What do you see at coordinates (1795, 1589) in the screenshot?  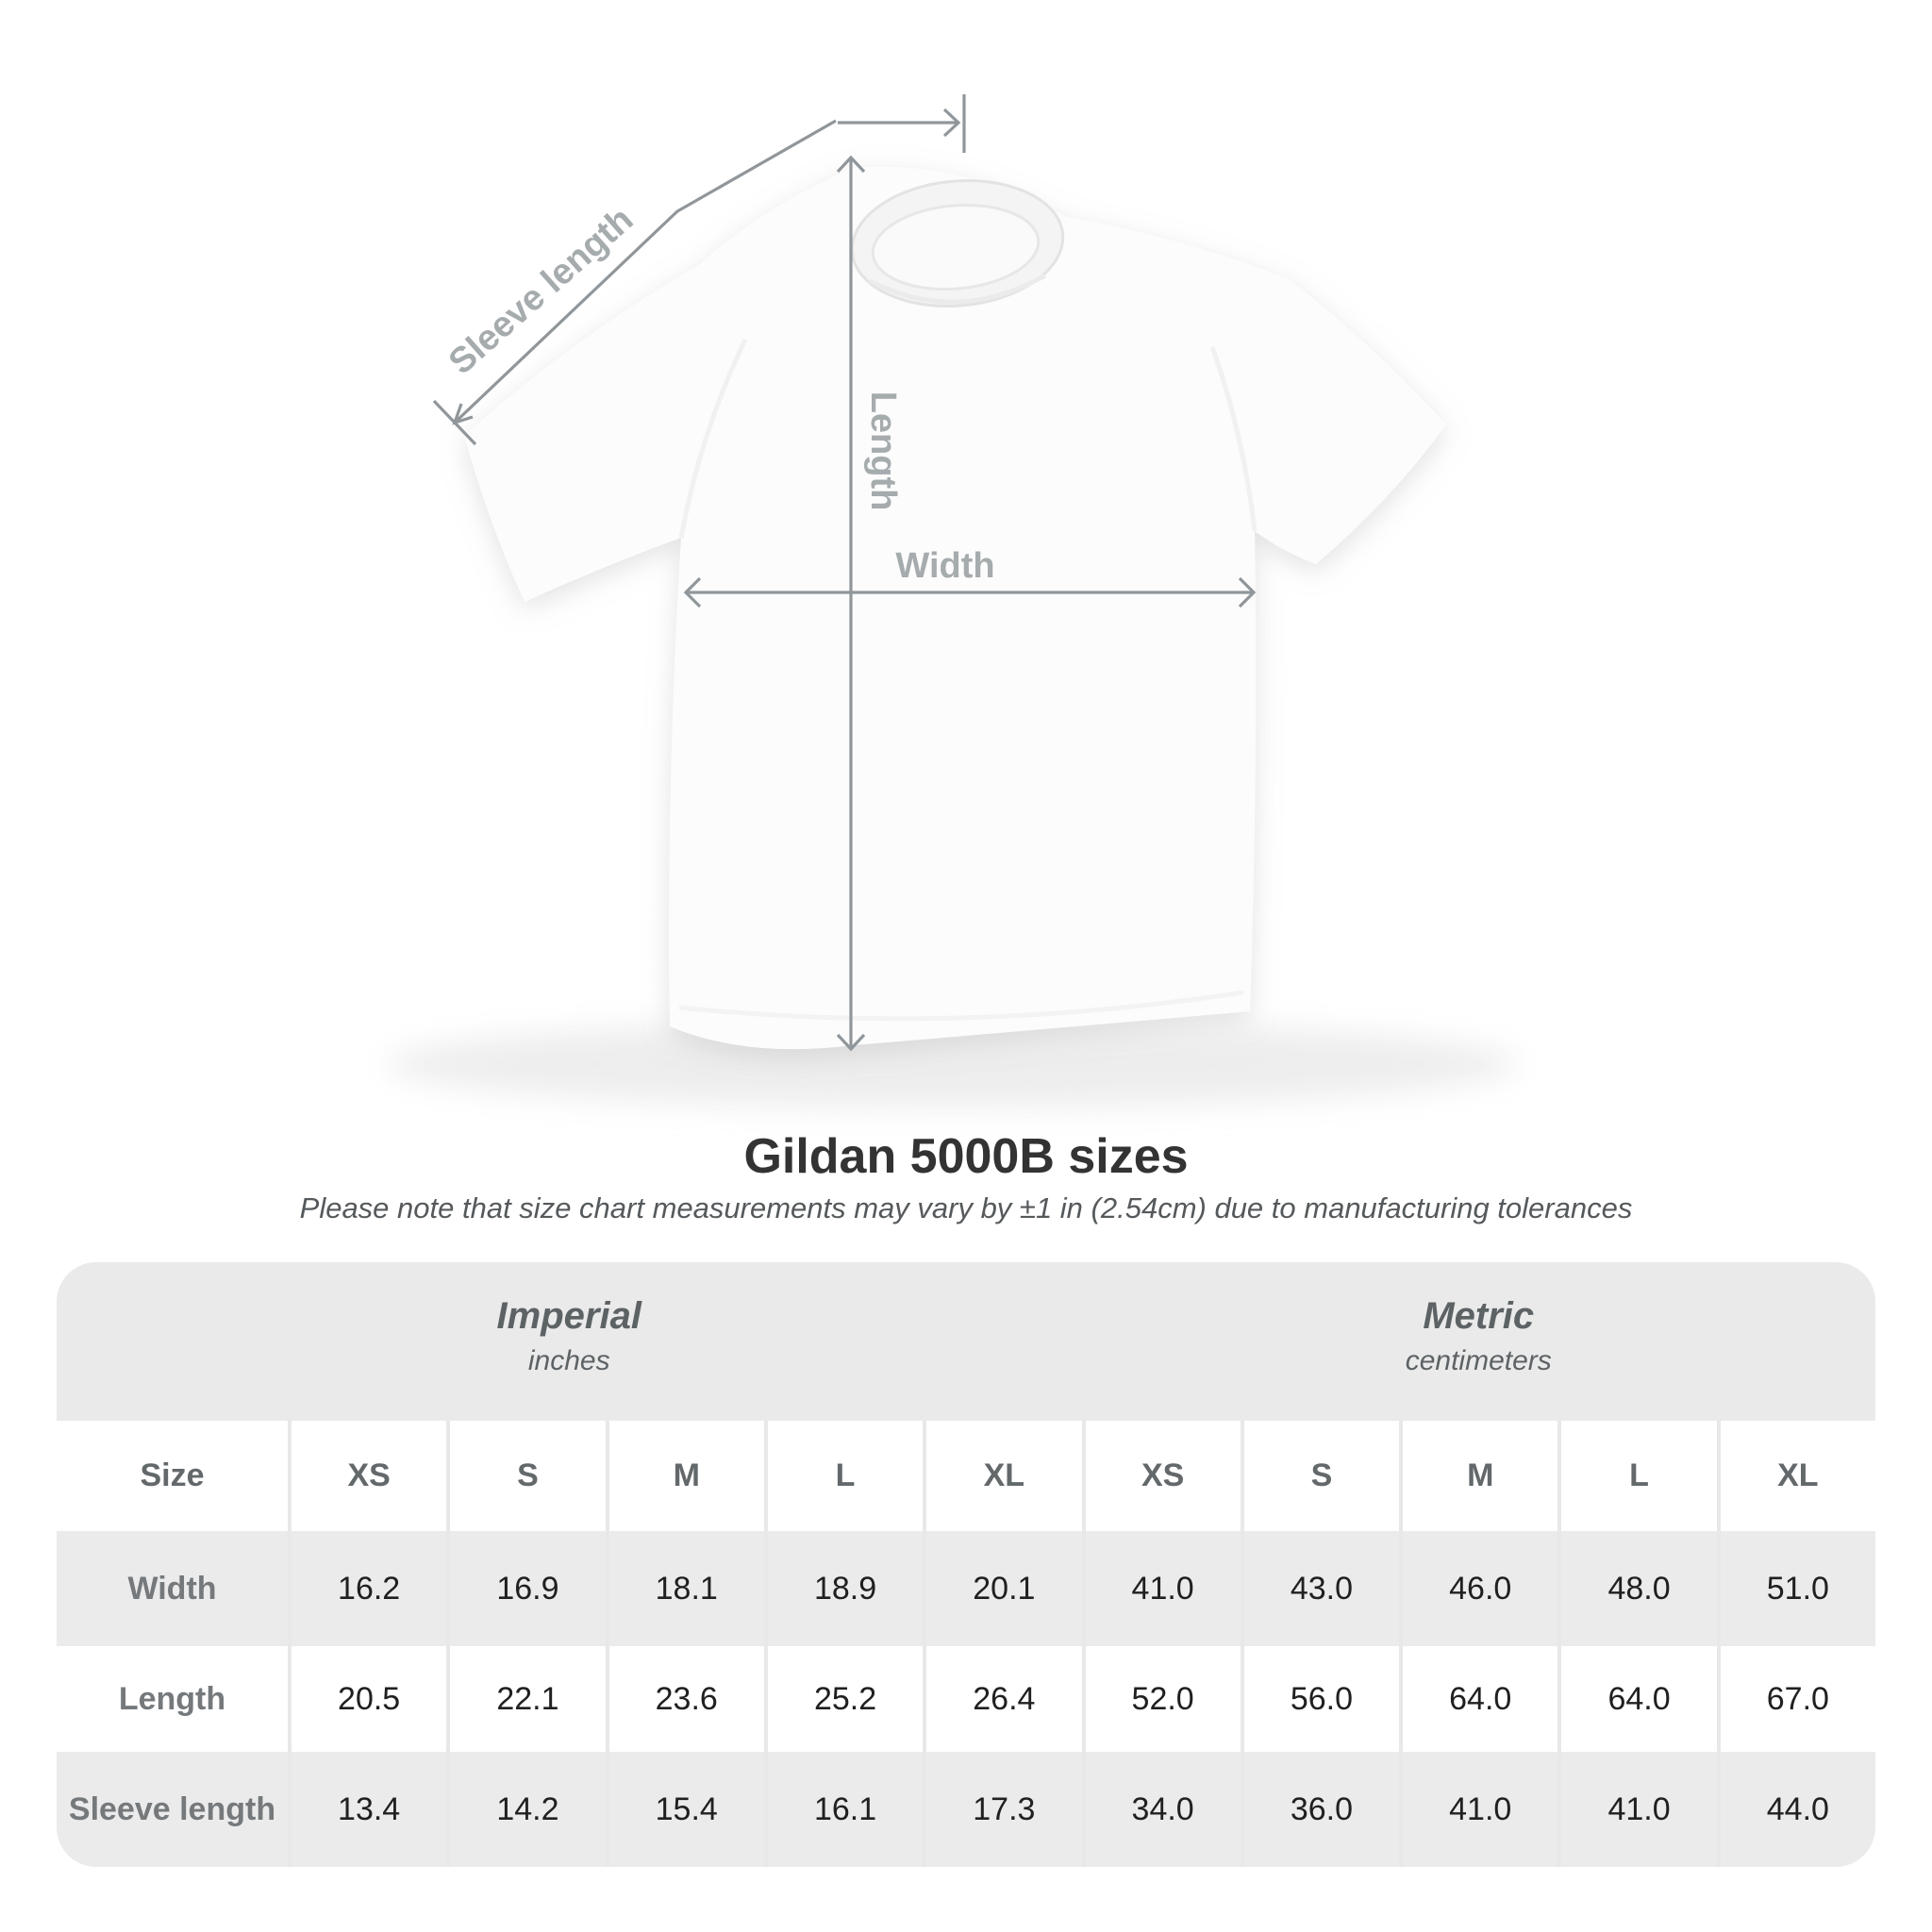 I see `table-cell: 51.0` at bounding box center [1795, 1589].